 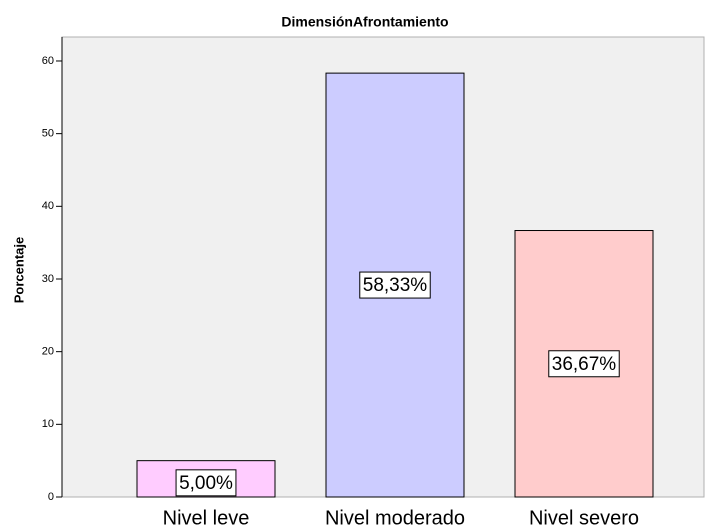 What do you see at coordinates (48, 279) in the screenshot?
I see `y-tick-label: 30` at bounding box center [48, 279].